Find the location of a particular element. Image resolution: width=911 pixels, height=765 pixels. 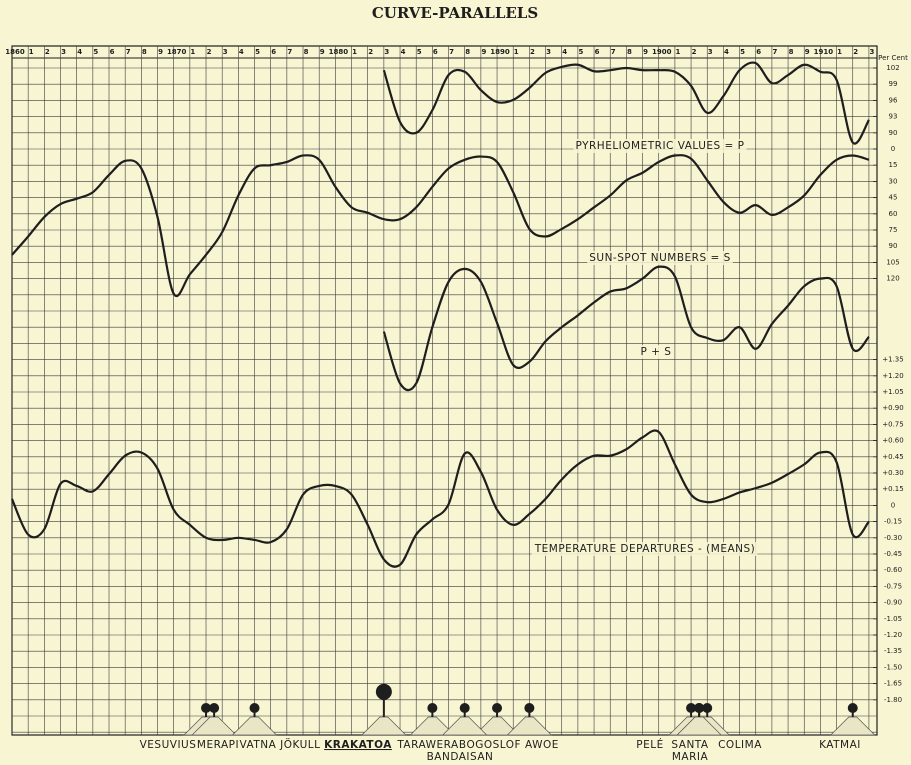

x-tick-label: 1860 is located at coordinates (15, 52).